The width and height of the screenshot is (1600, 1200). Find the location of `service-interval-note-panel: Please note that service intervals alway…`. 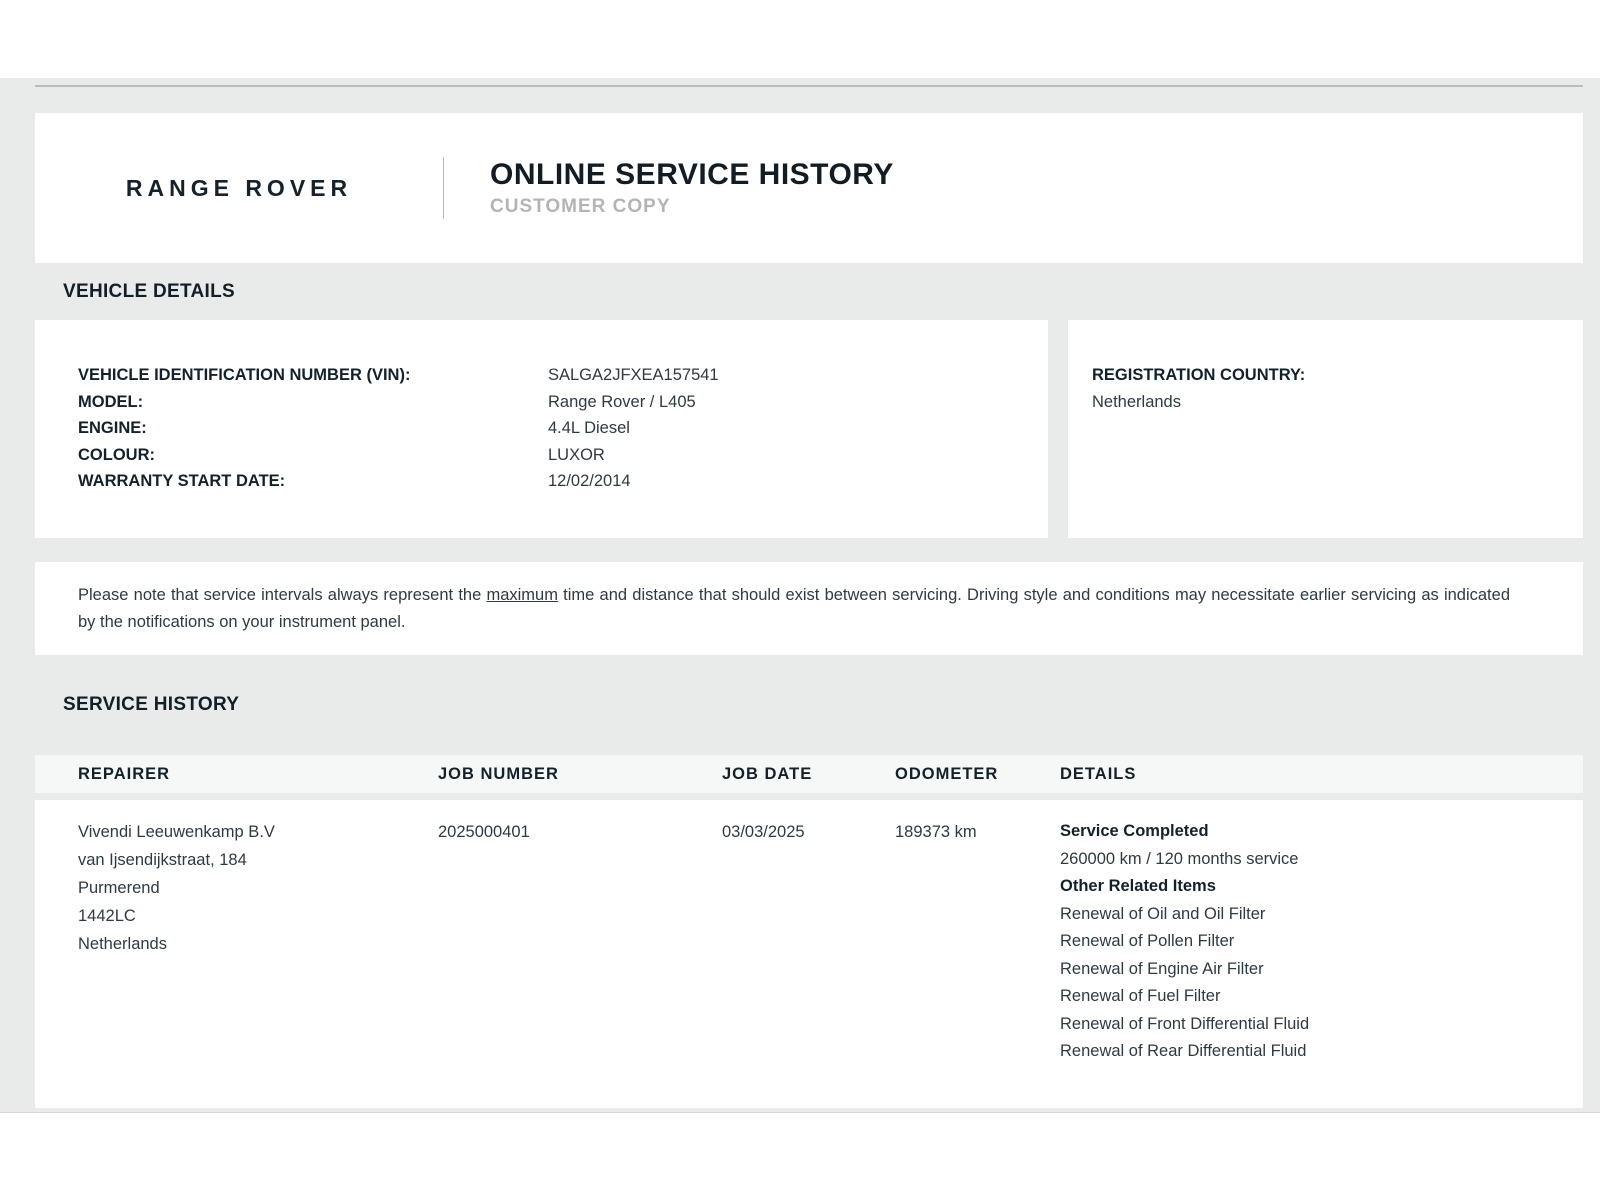

service-interval-note-panel: Please note that service intervals alway… is located at coordinates (809, 608).